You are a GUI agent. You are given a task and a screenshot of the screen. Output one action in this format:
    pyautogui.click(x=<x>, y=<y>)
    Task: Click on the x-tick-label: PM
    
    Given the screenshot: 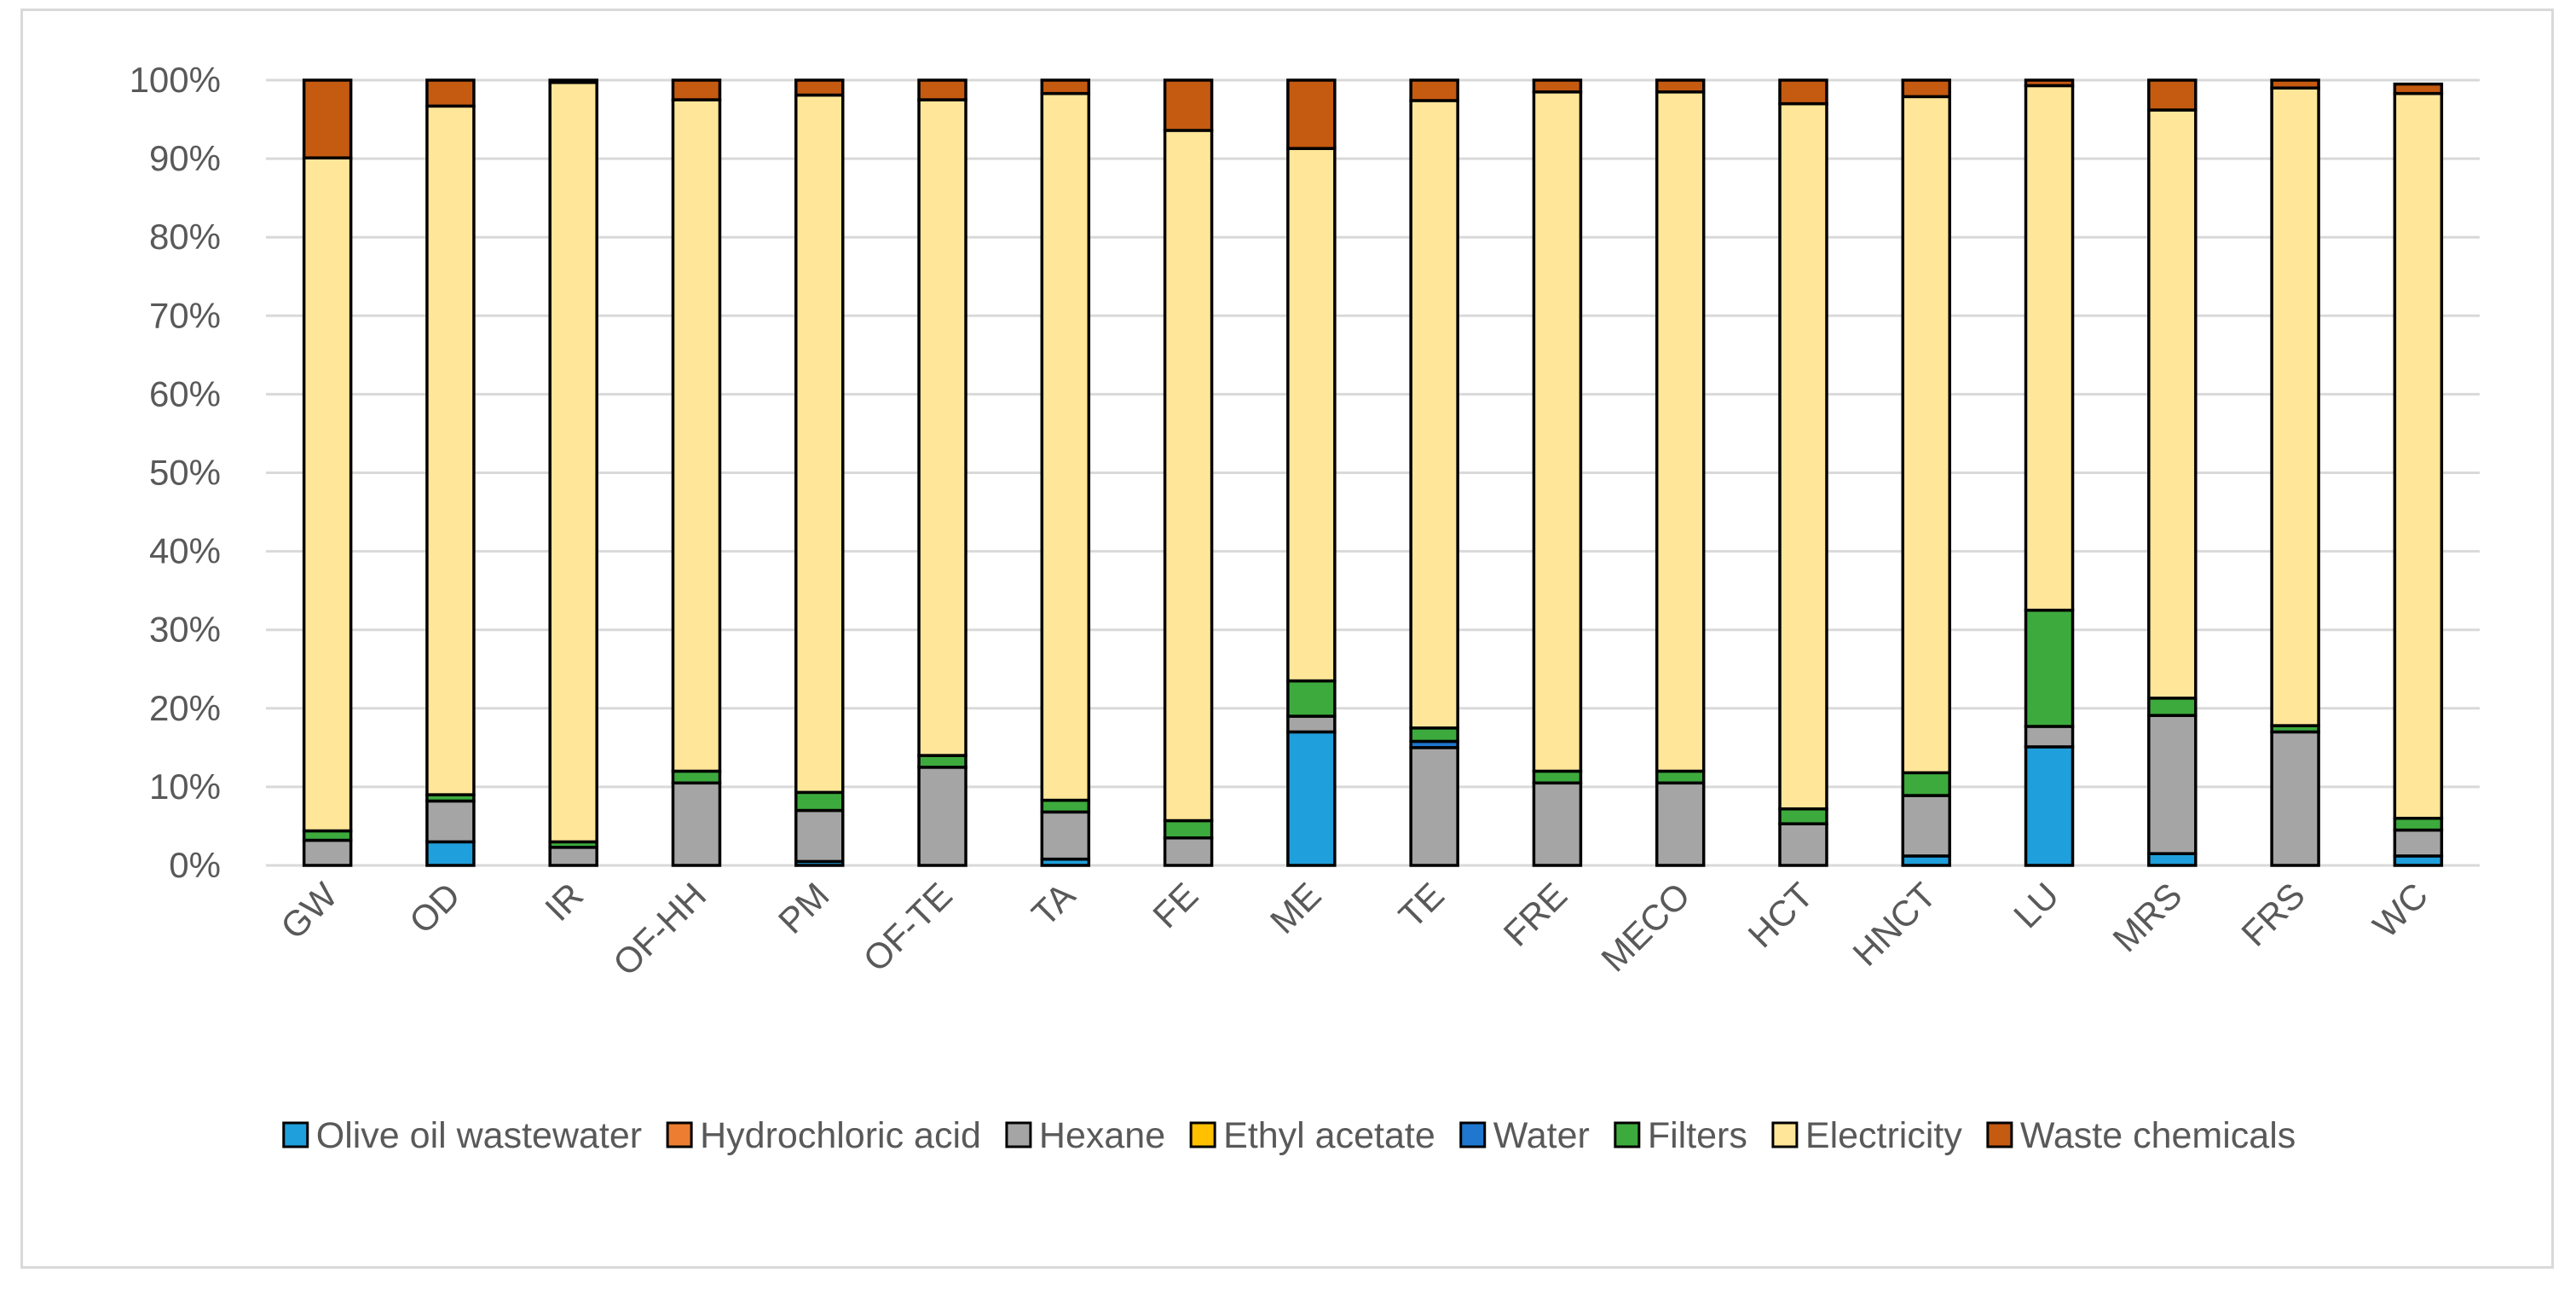 What is the action you would take?
    pyautogui.click(x=804, y=908)
    